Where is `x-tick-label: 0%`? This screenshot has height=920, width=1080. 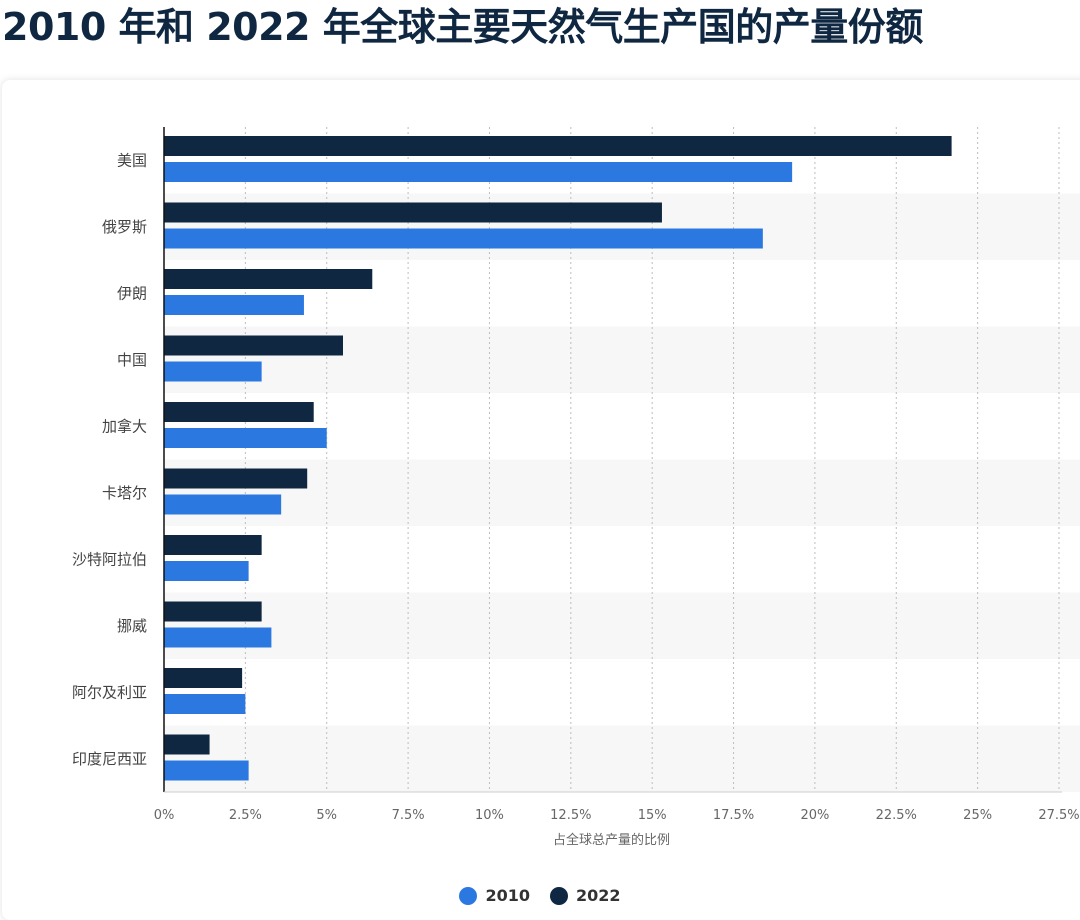
x-tick-label: 0% is located at coordinates (164, 815).